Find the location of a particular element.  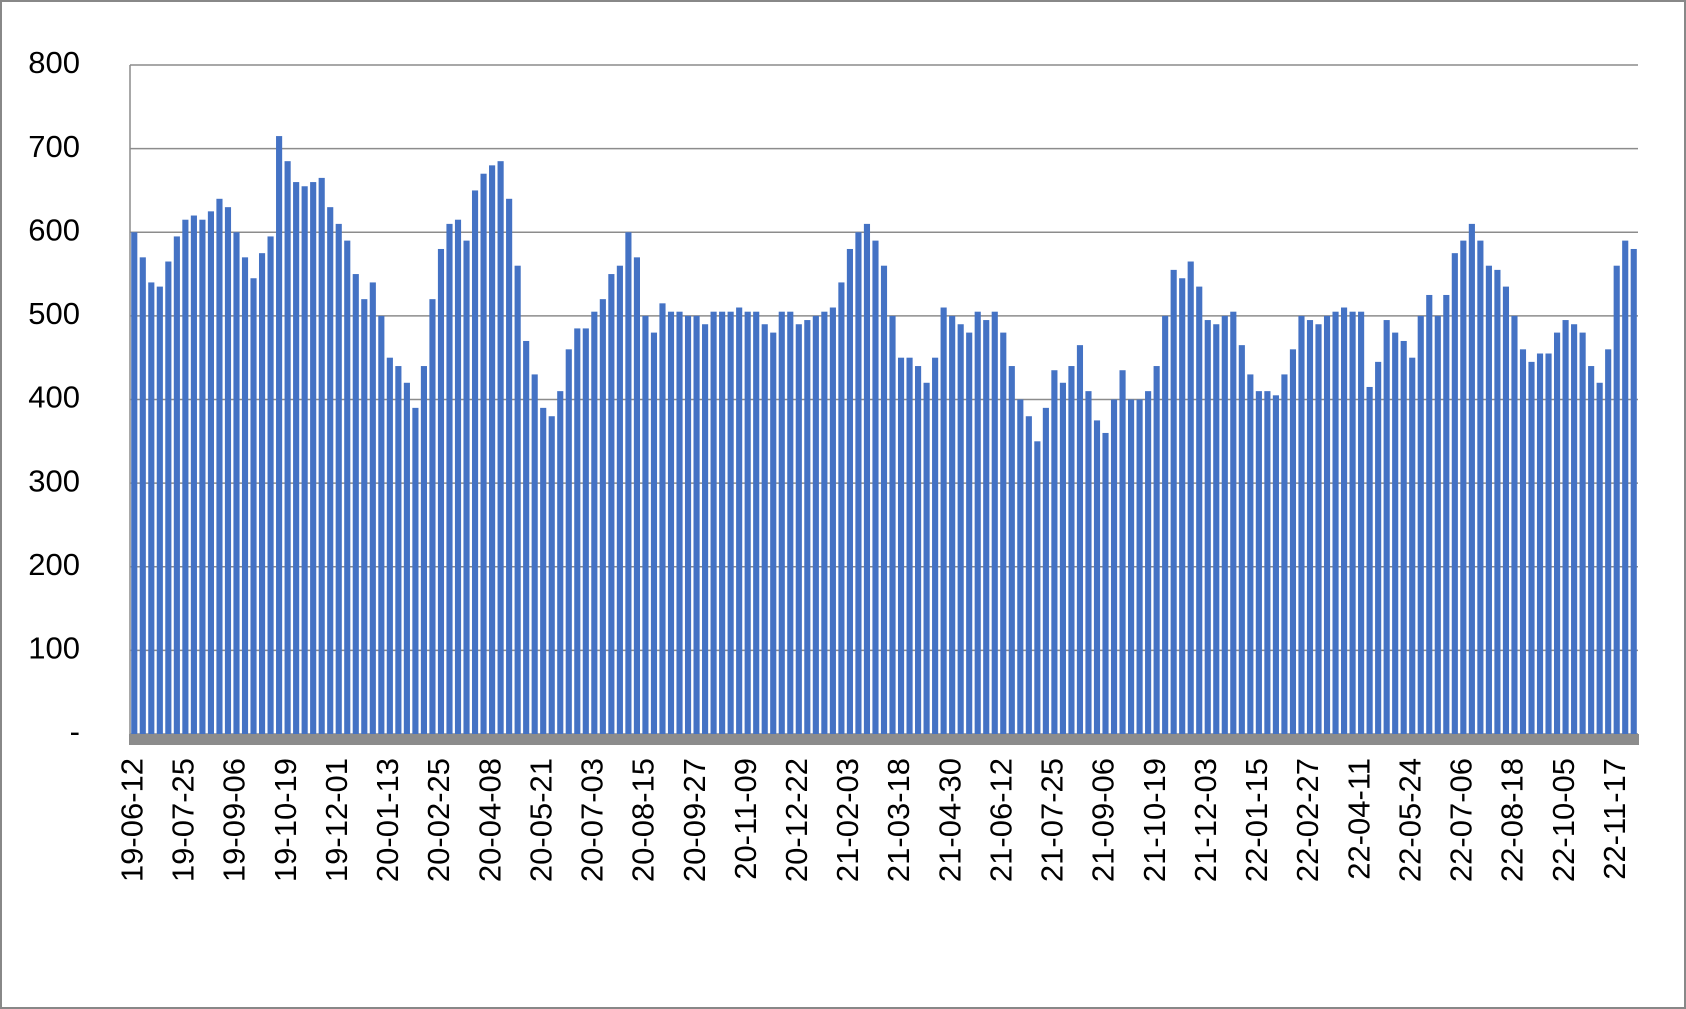

y-tick-label: - is located at coordinates (75, 731).